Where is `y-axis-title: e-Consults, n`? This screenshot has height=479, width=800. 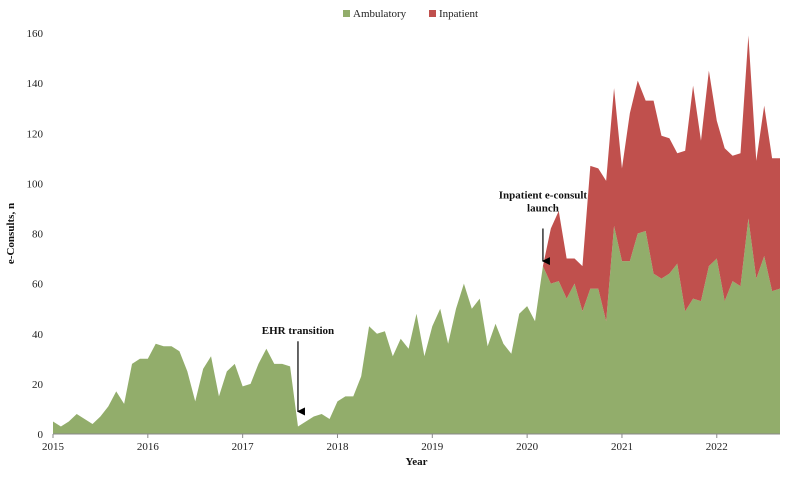 y-axis-title: e-Consults, n is located at coordinates (11, 233).